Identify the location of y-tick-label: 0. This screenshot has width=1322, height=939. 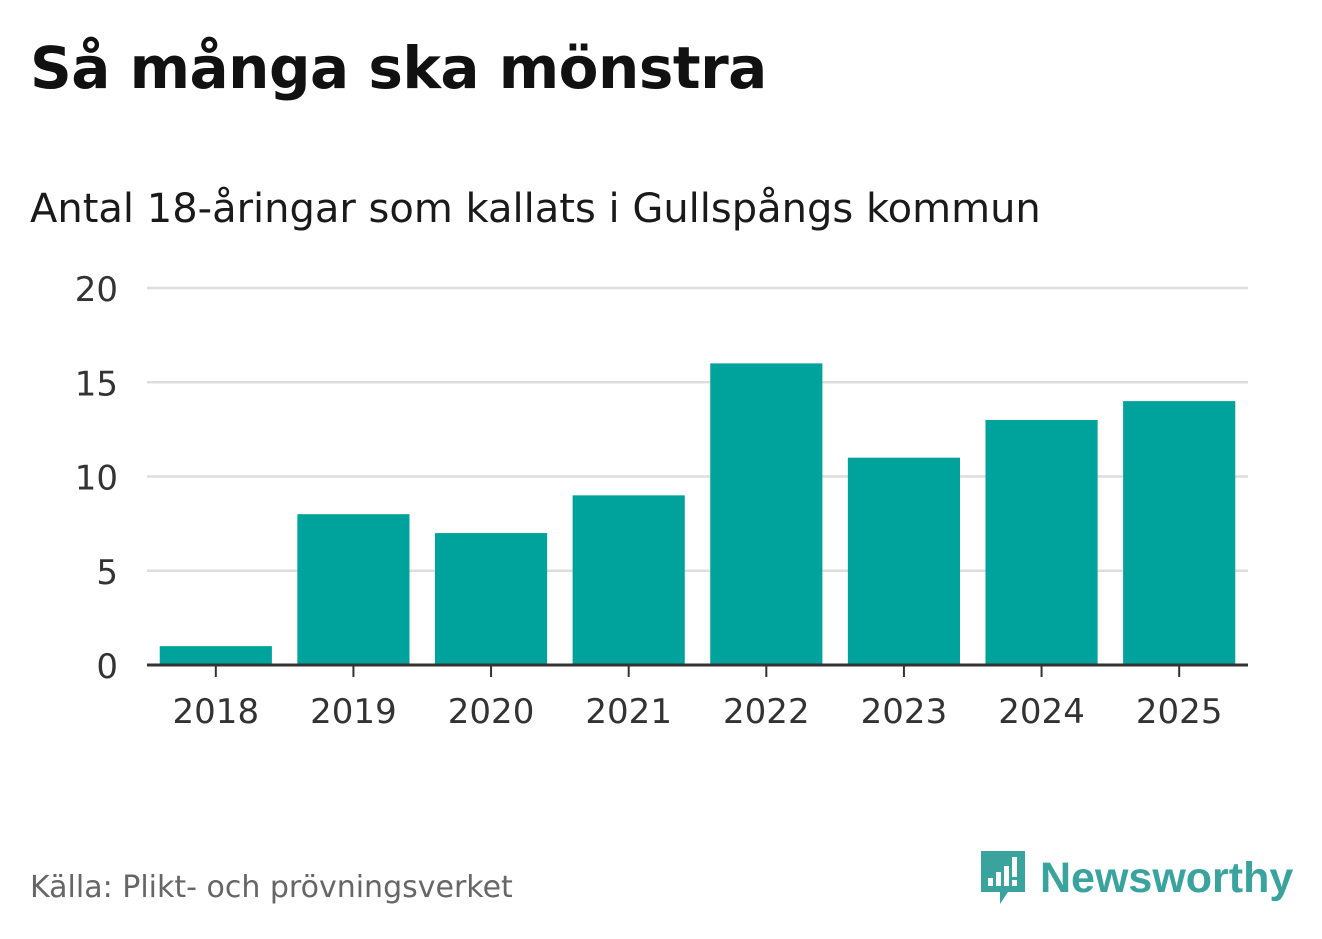
(107, 667).